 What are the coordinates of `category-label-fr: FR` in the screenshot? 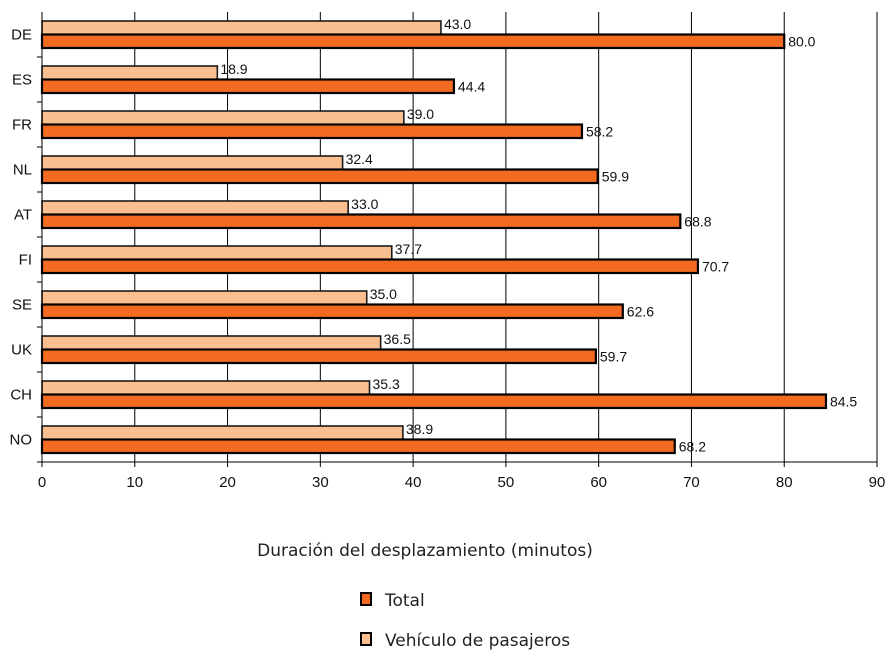 It's located at (22, 125).